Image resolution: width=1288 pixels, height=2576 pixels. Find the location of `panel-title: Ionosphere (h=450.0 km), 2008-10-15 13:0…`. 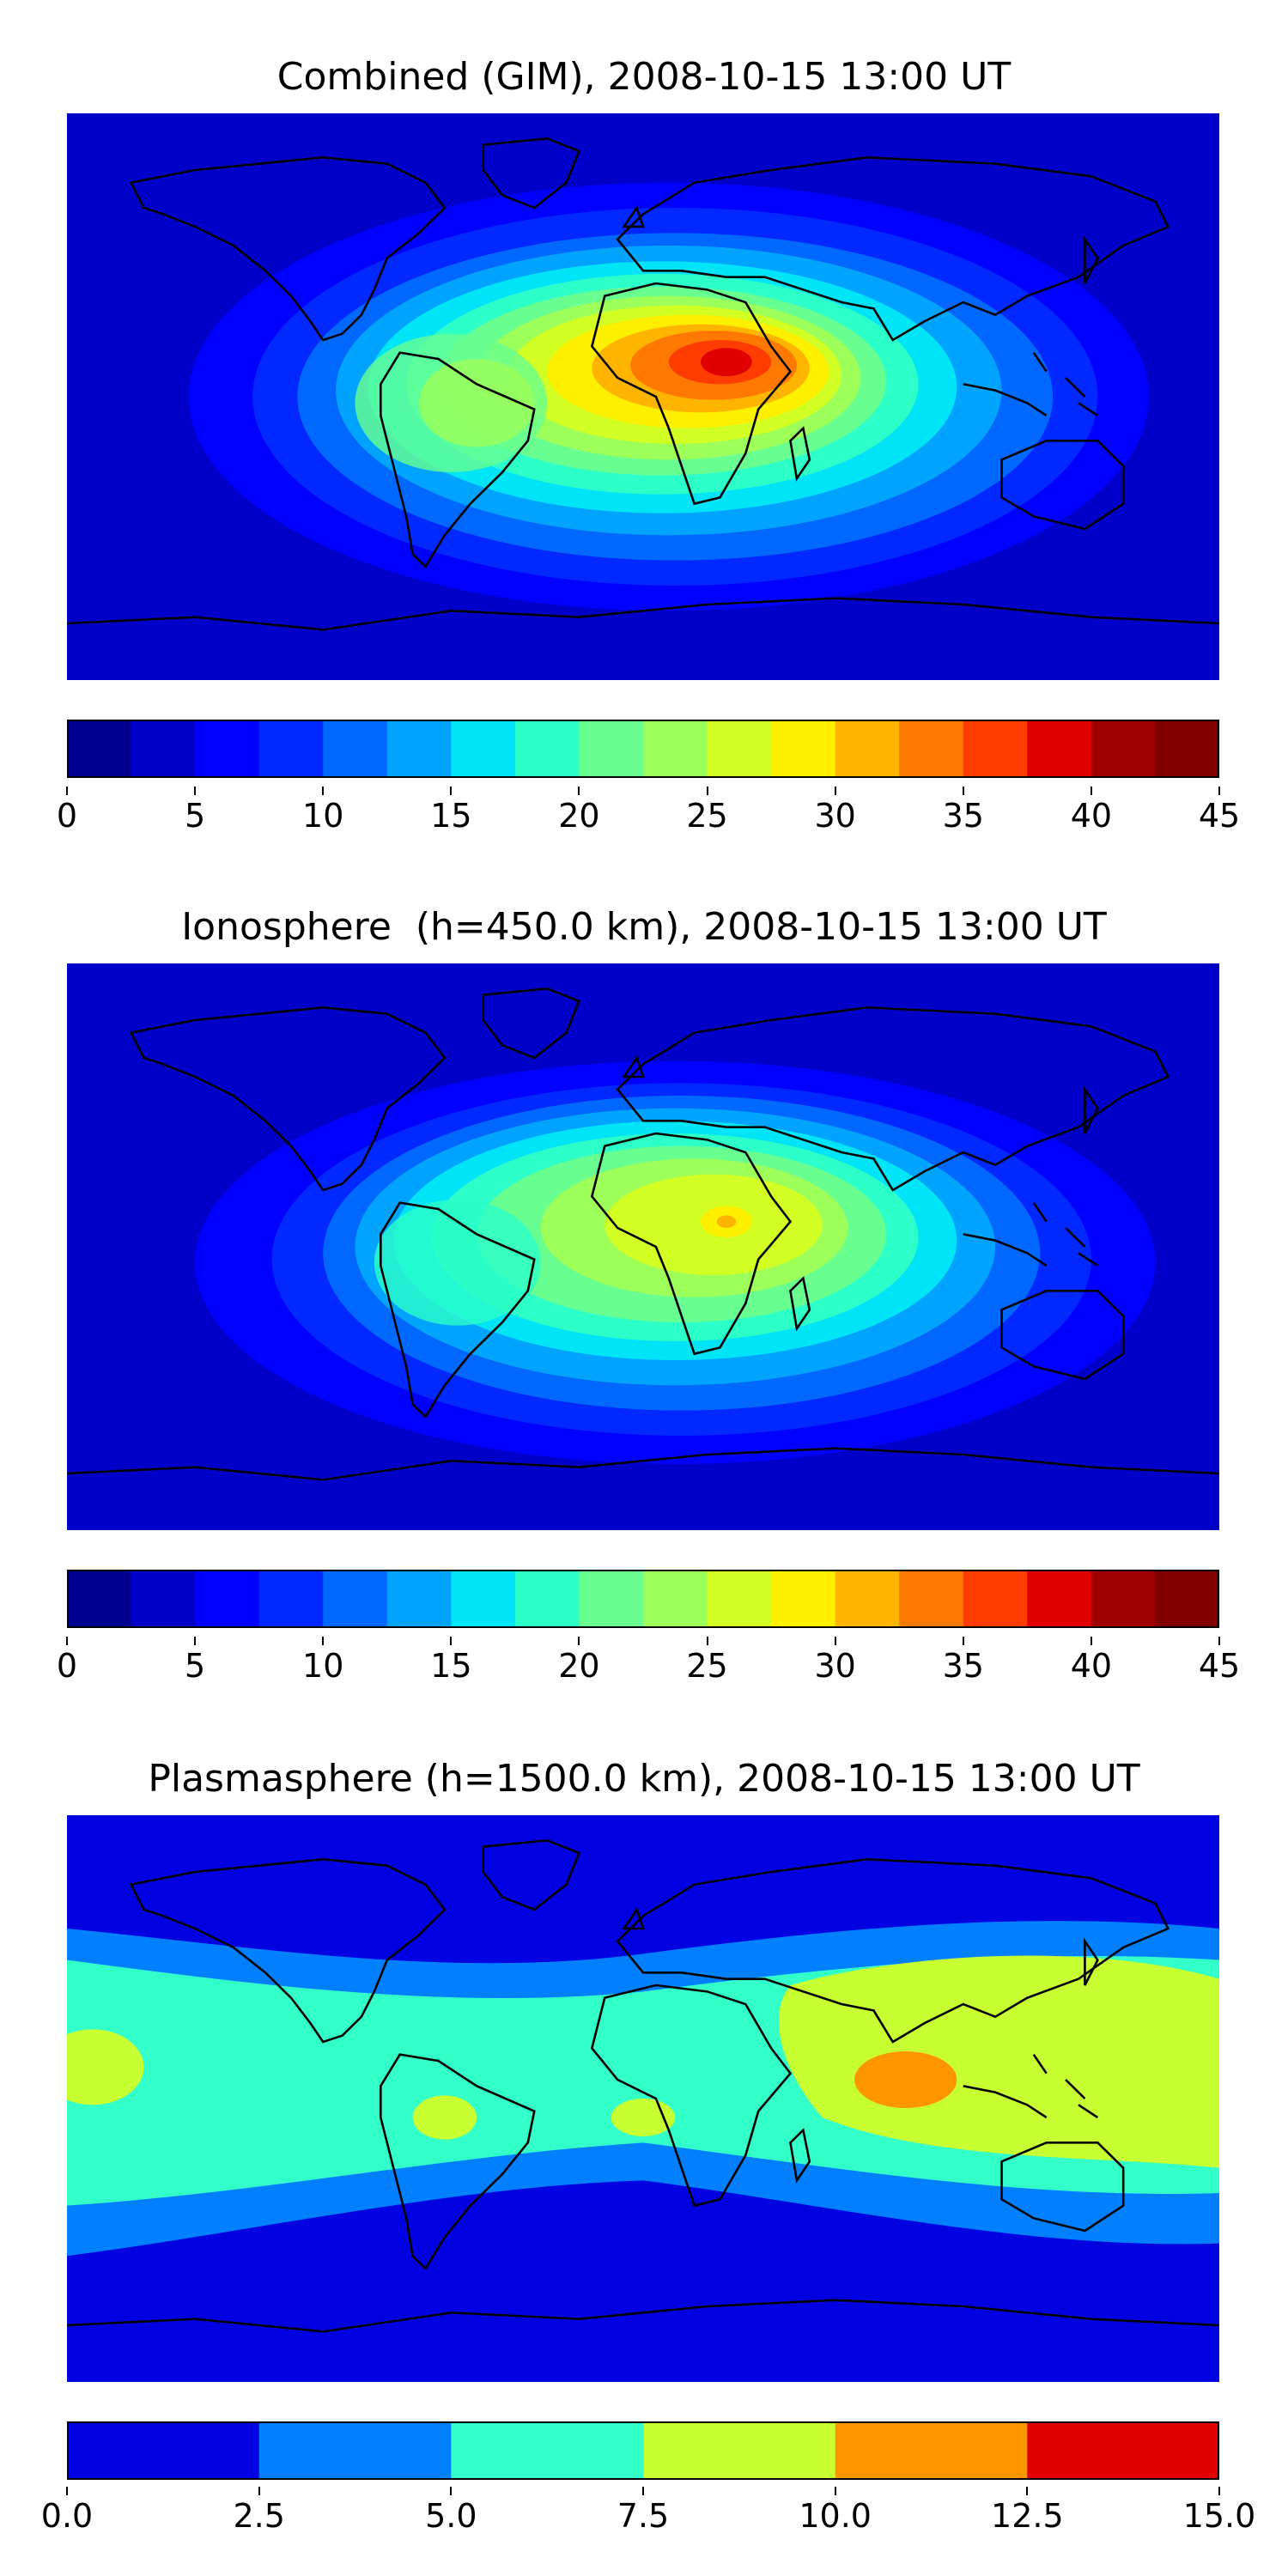

panel-title: Ionosphere (h=450.0 km), 2008-10-15 13:0… is located at coordinates (644, 927).